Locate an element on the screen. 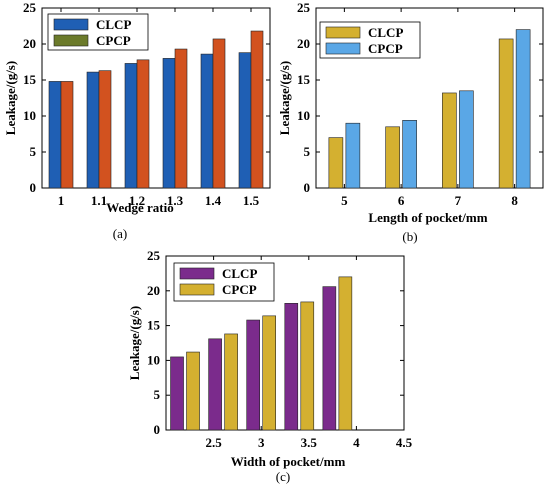 The width and height of the screenshot is (550, 491). x-tick-label: 1.4 is located at coordinates (213, 200).